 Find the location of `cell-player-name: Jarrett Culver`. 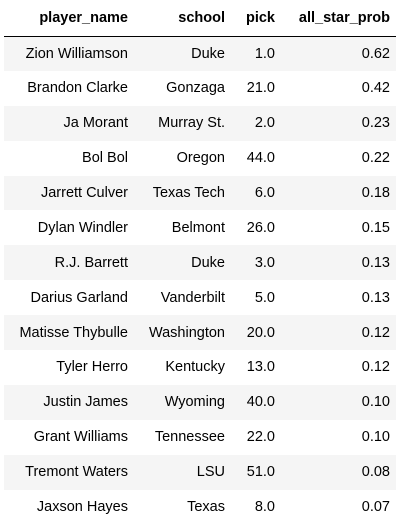

cell-player-name: Jarrett Culver is located at coordinates (69, 193).